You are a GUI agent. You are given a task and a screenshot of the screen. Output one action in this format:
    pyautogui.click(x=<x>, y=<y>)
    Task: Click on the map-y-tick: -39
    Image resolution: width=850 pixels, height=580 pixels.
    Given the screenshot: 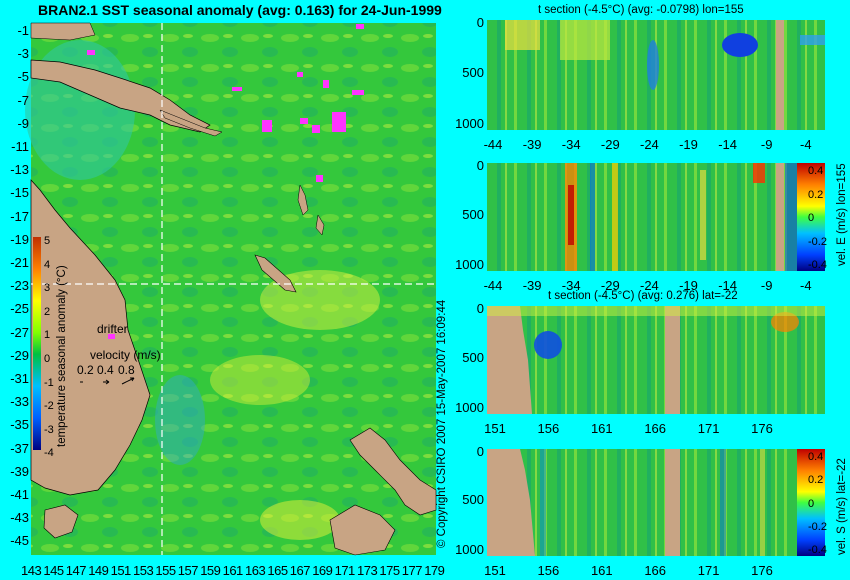 What is the action you would take?
    pyautogui.click(x=19, y=471)
    